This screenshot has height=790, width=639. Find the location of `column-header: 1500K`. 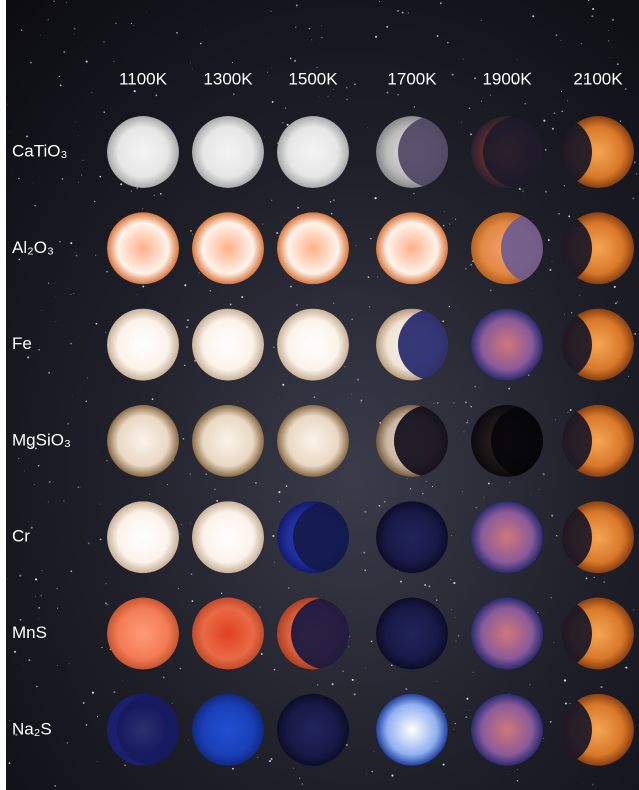

column-header: 1500K is located at coordinates (313, 78).